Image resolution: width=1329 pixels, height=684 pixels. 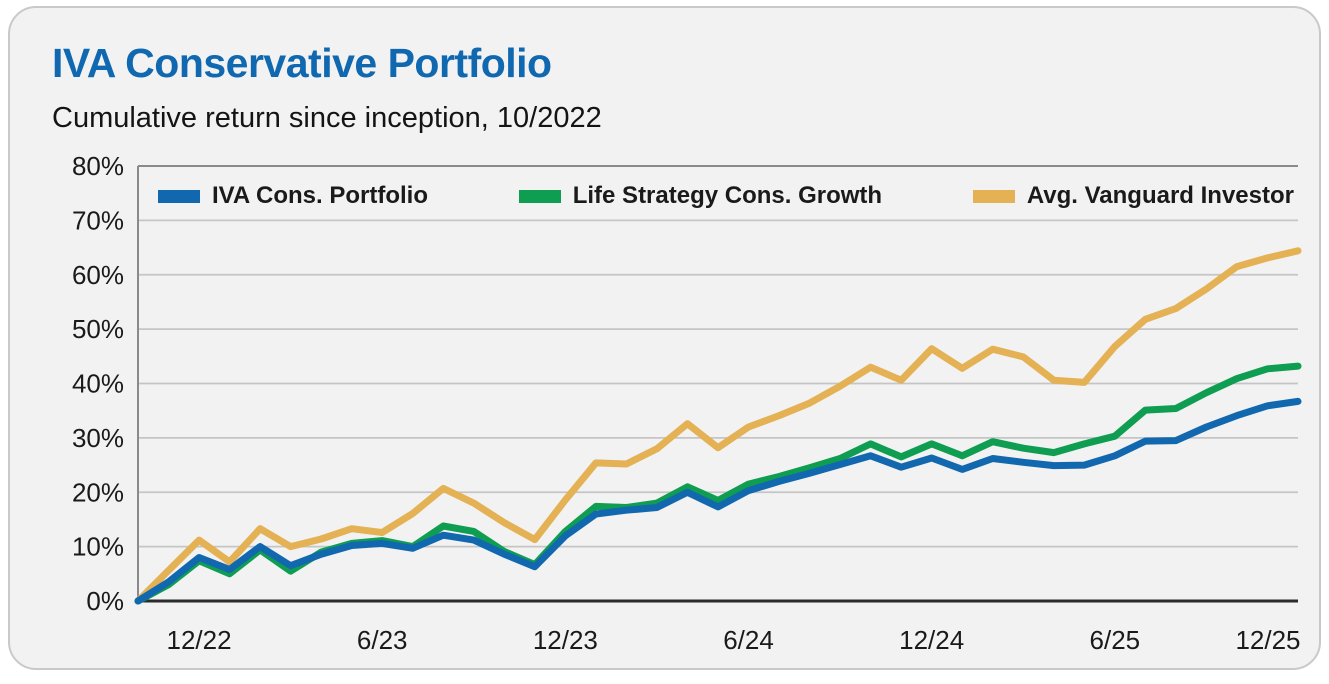 What do you see at coordinates (748, 640) in the screenshot?
I see `x-axis-tick-label: 6/24` at bounding box center [748, 640].